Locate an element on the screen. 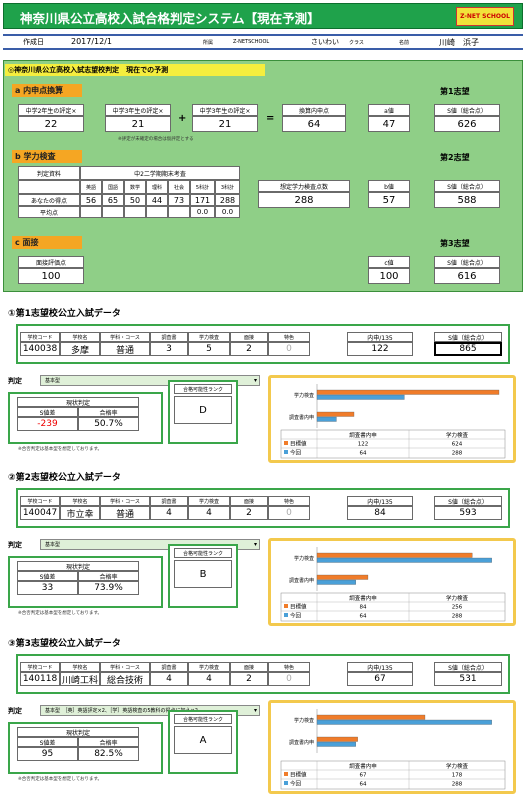 The height and width of the screenshot is (803, 526). judge-type-select: 基本型 ［英］英語評定×2、［学］英語検査の5教科の得点に加え×2 ▾ is located at coordinates (150, 710).